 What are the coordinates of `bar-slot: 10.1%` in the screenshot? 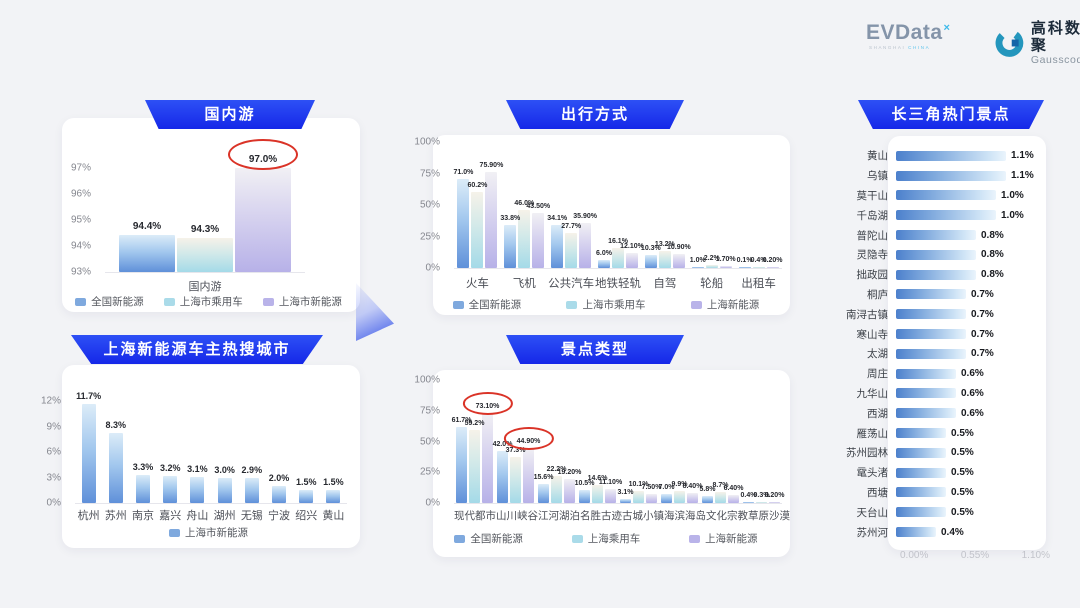 It's located at (638, 441).